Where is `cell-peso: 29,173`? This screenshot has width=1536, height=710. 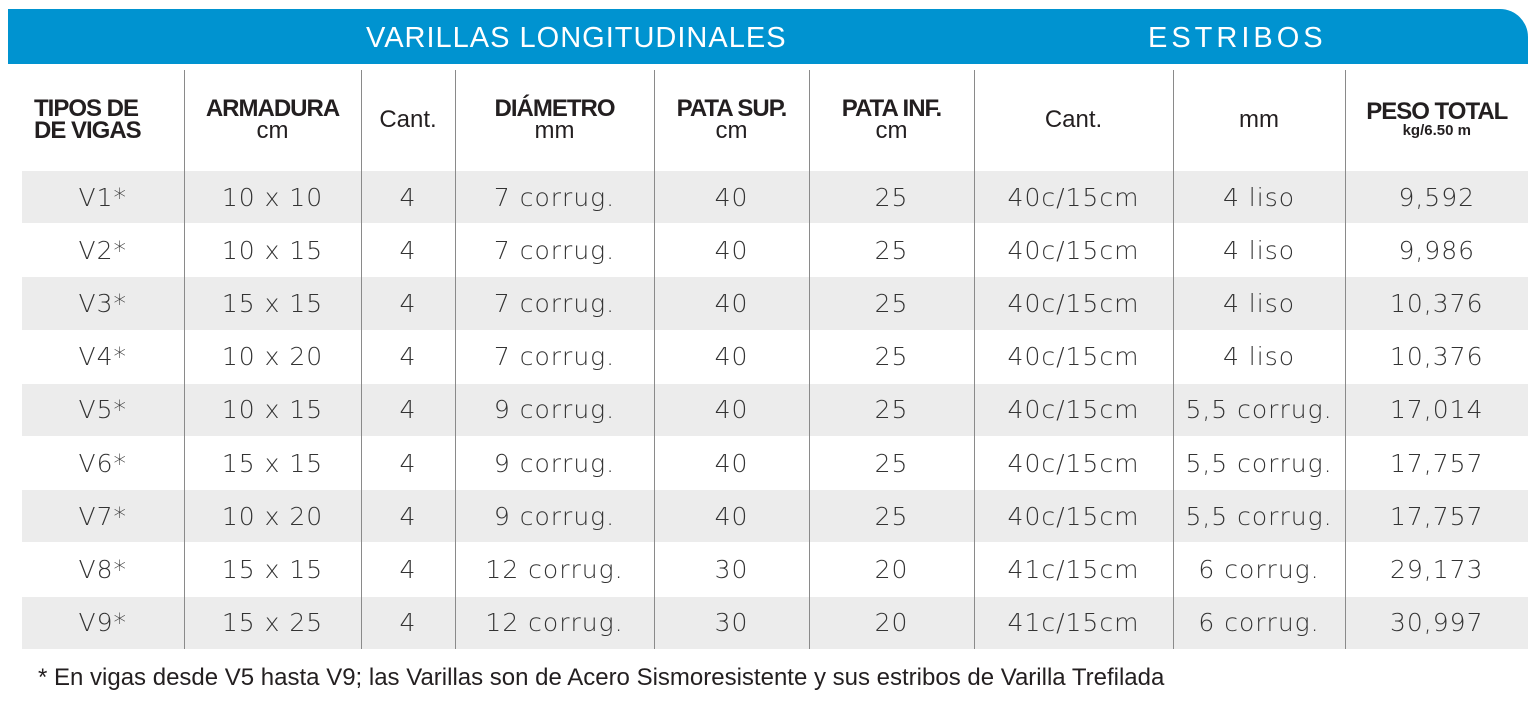
cell-peso: 29,173 is located at coordinates (1436, 569).